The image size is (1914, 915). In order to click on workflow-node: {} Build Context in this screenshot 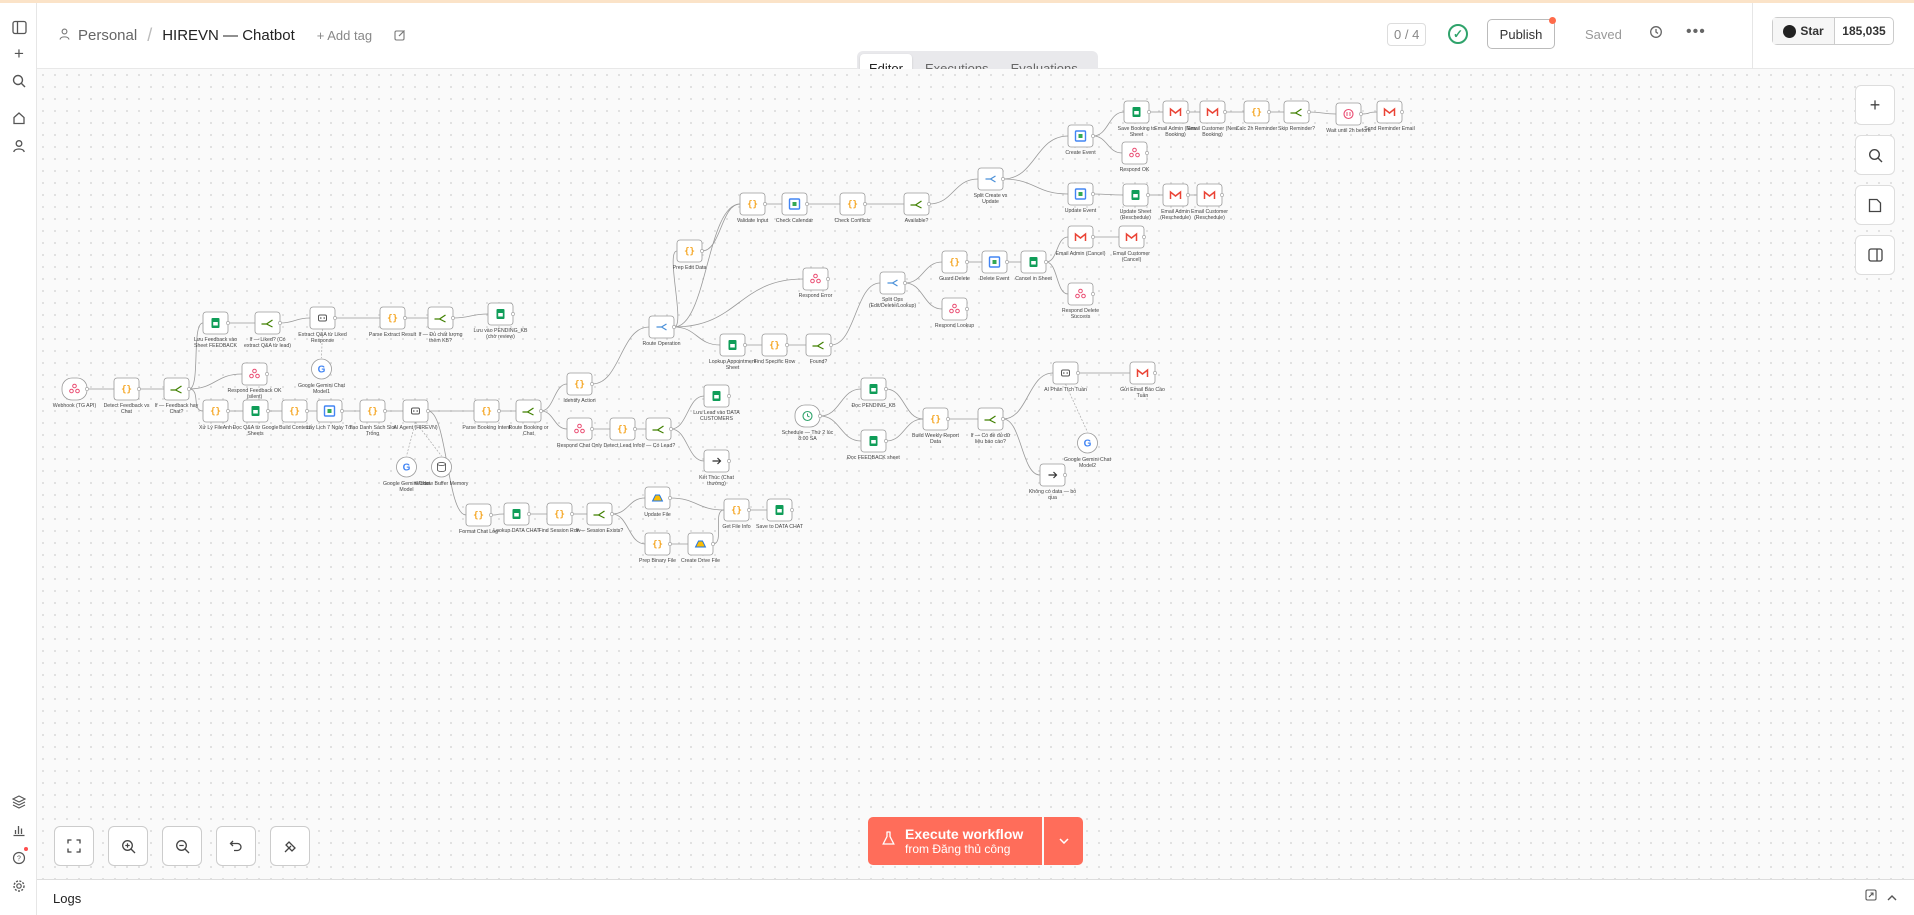, I will do `click(294, 415)`.